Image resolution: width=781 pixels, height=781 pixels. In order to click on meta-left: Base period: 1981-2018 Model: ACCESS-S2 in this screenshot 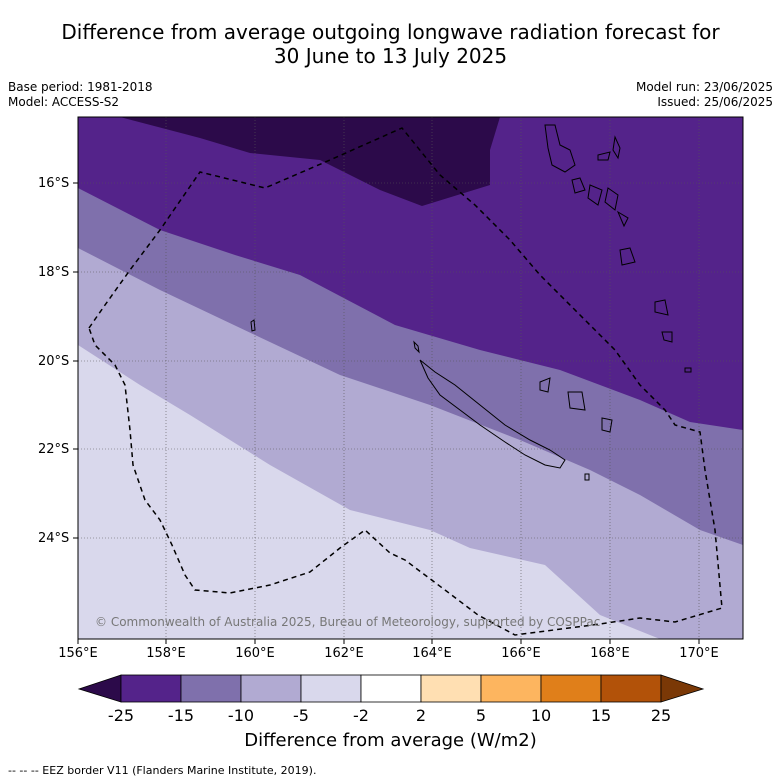, I will do `click(80, 95)`.